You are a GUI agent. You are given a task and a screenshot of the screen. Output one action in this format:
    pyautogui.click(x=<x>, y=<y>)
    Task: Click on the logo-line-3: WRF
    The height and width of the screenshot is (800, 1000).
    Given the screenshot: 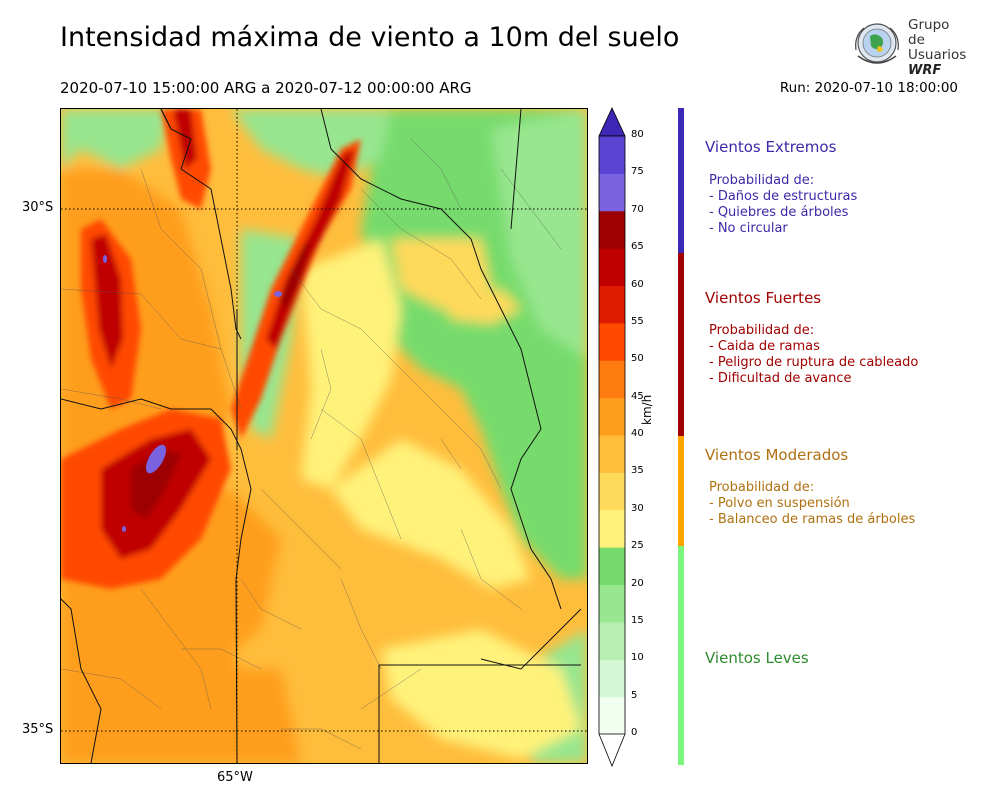 What is the action you would take?
    pyautogui.click(x=925, y=70)
    